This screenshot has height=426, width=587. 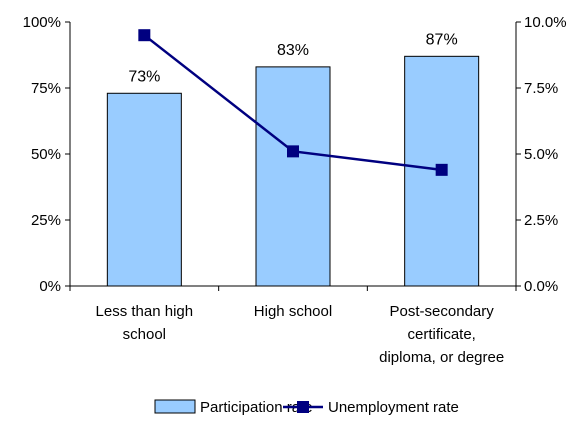 I want to click on category-label-2-line-1: certificate,, so click(x=441, y=334).